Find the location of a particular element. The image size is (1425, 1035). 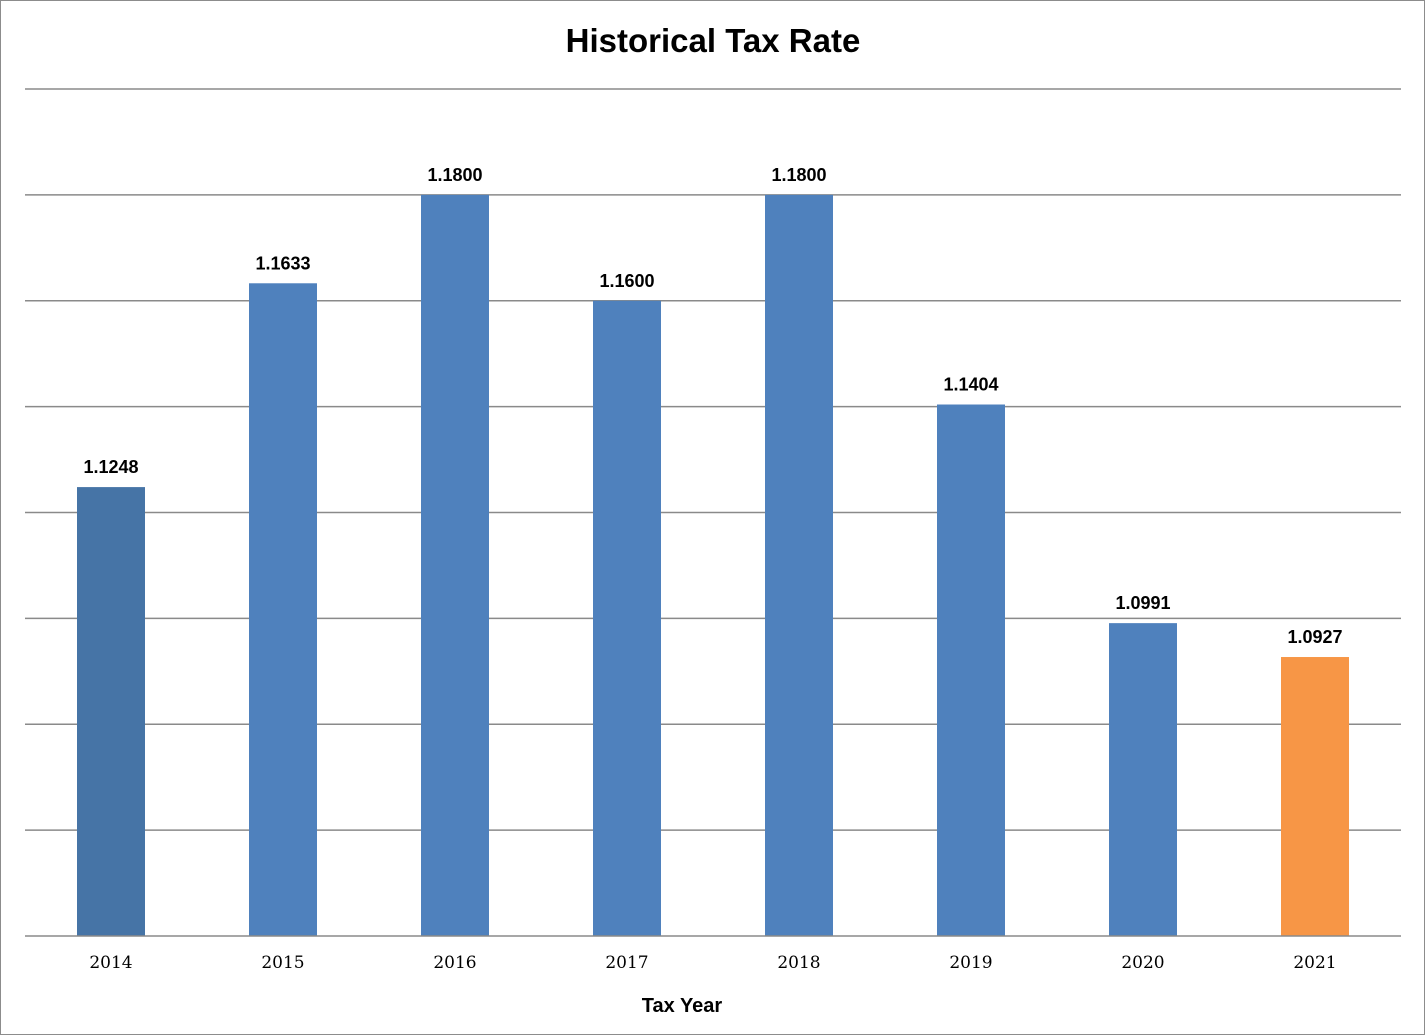

bar-2019 is located at coordinates (971, 670).